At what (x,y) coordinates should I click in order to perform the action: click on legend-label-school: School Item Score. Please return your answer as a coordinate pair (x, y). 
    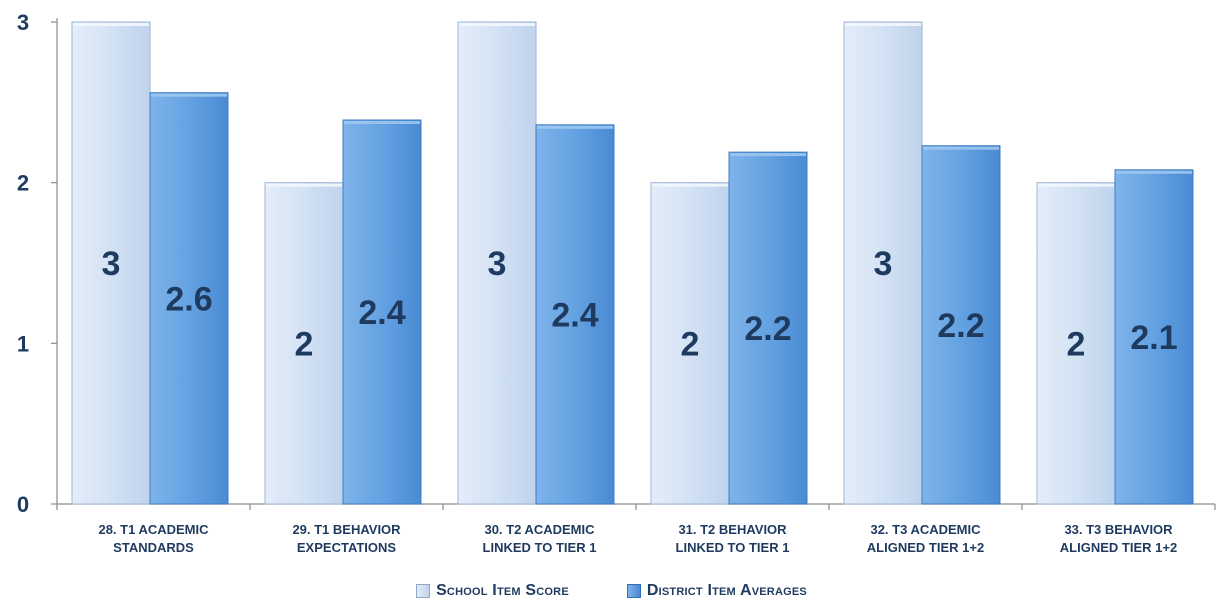
    Looking at the image, I should click on (502, 590).